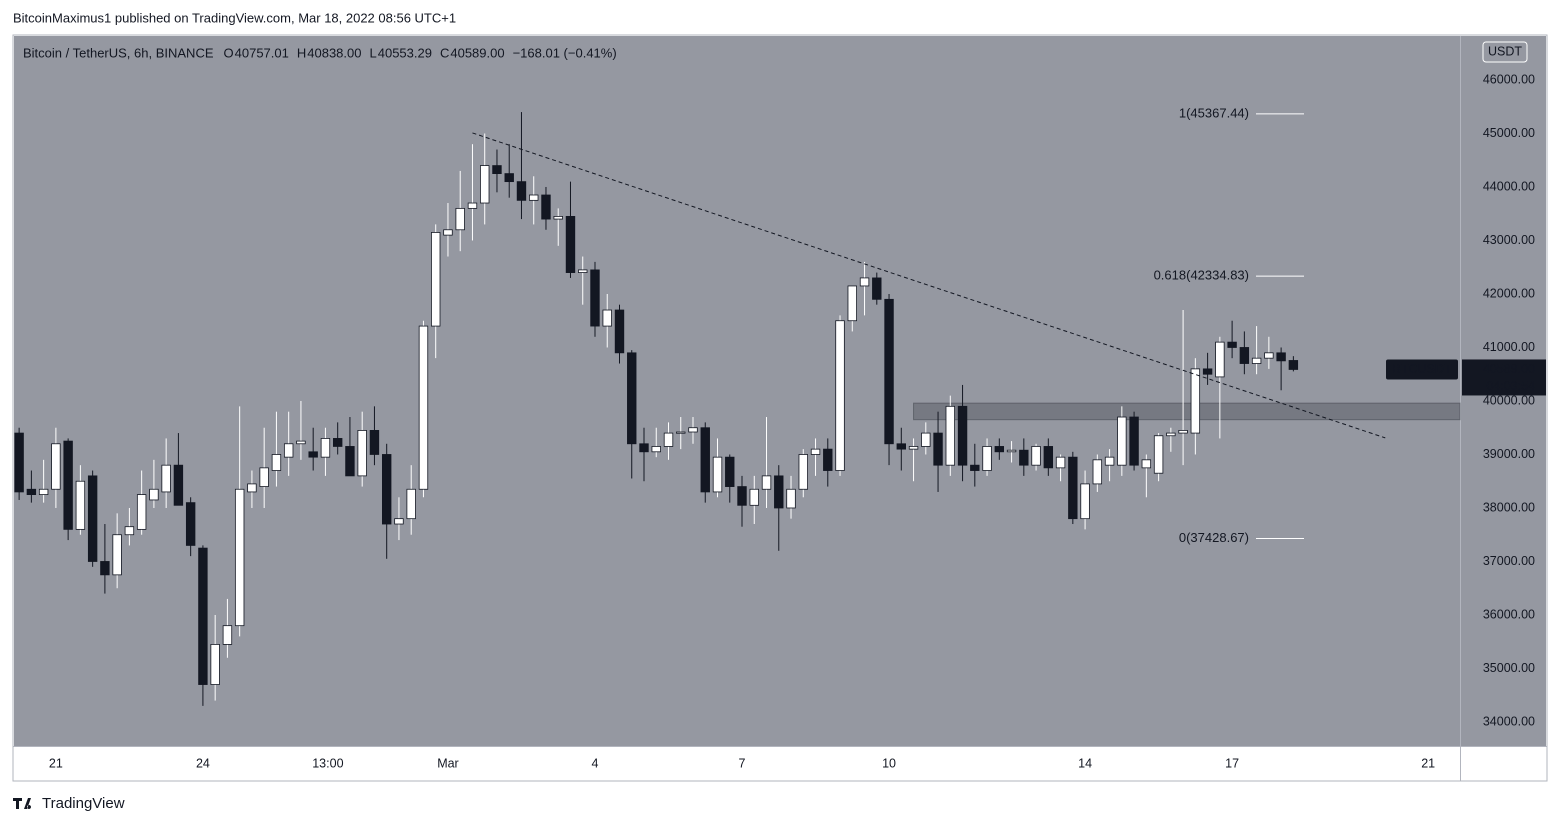 The height and width of the screenshot is (826, 1561). What do you see at coordinates (1428, 763) in the screenshot?
I see `x-tick-label: 21` at bounding box center [1428, 763].